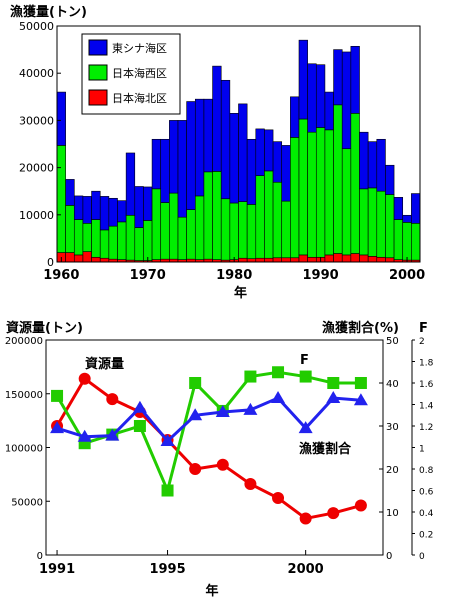 The height and width of the screenshot is (600, 451). What do you see at coordinates (36, 215) in the screenshot?
I see `y-tick-label: 10000` at bounding box center [36, 215].